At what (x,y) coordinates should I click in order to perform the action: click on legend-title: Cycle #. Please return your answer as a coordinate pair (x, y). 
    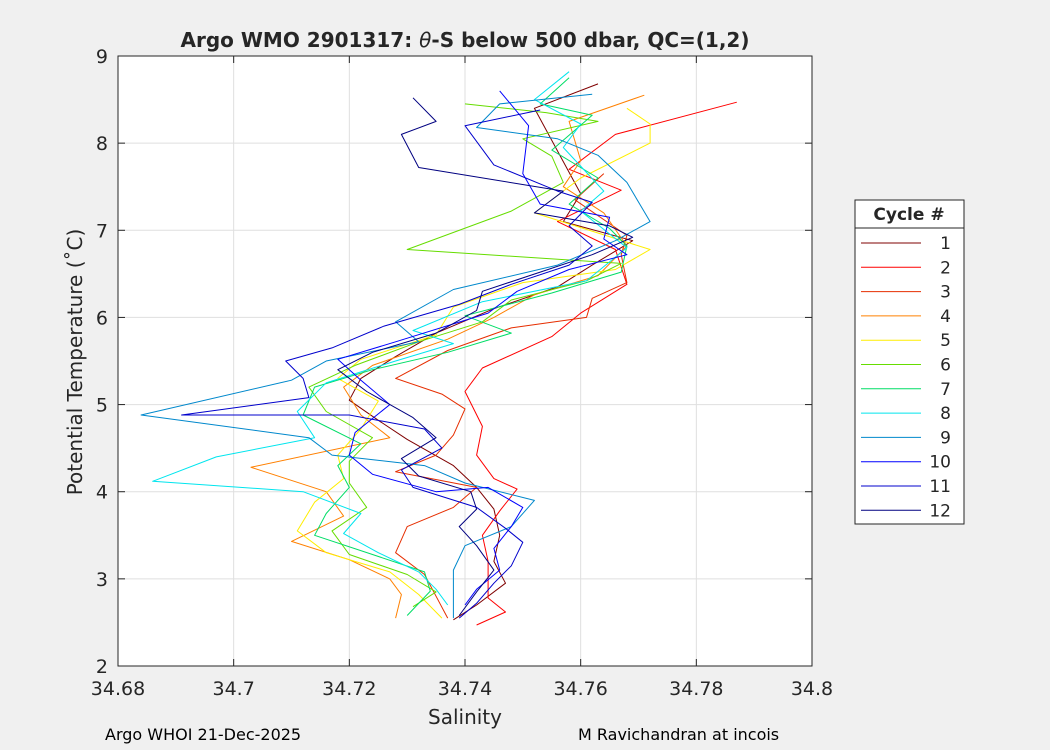
    Looking at the image, I should click on (908, 215).